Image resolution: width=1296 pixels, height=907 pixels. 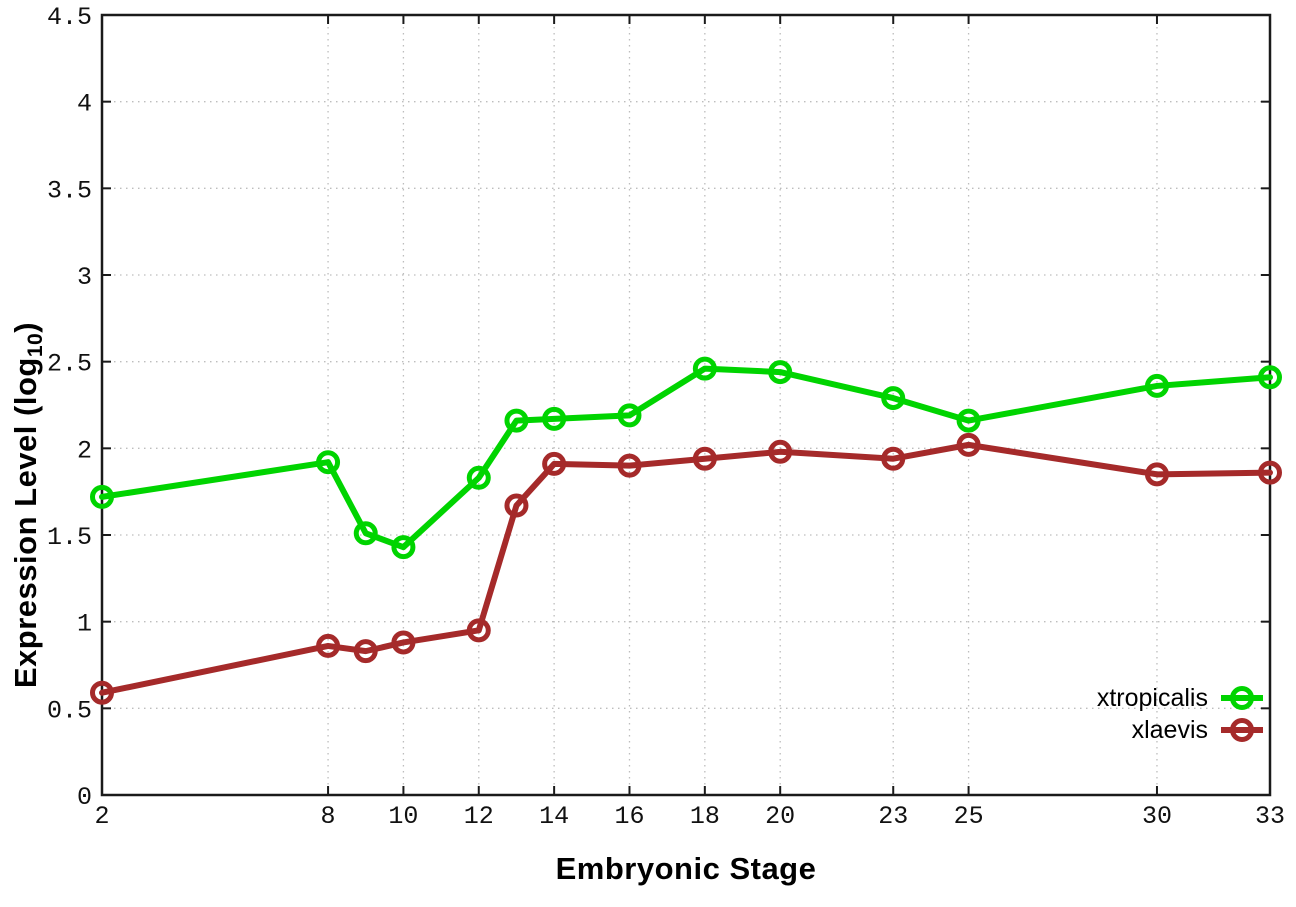 I want to click on y-tick-label: 3, so click(x=84, y=277).